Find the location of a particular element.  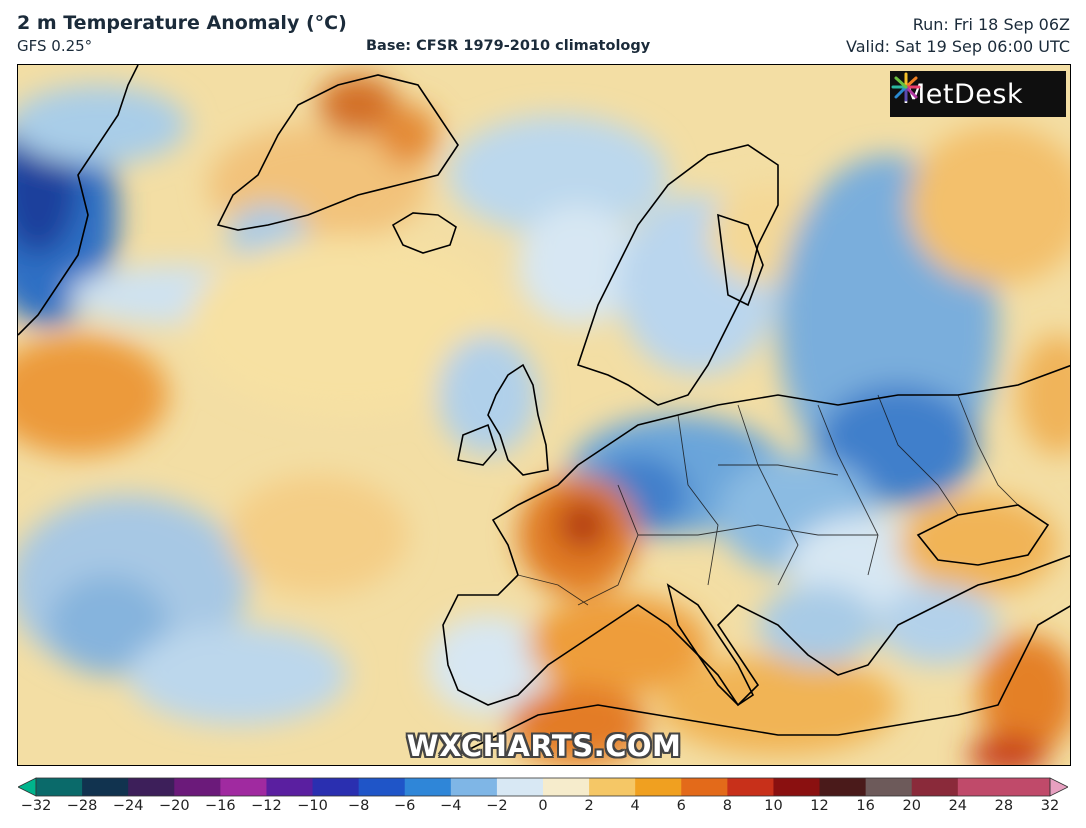

colorbar-border is located at coordinates (543, 787).